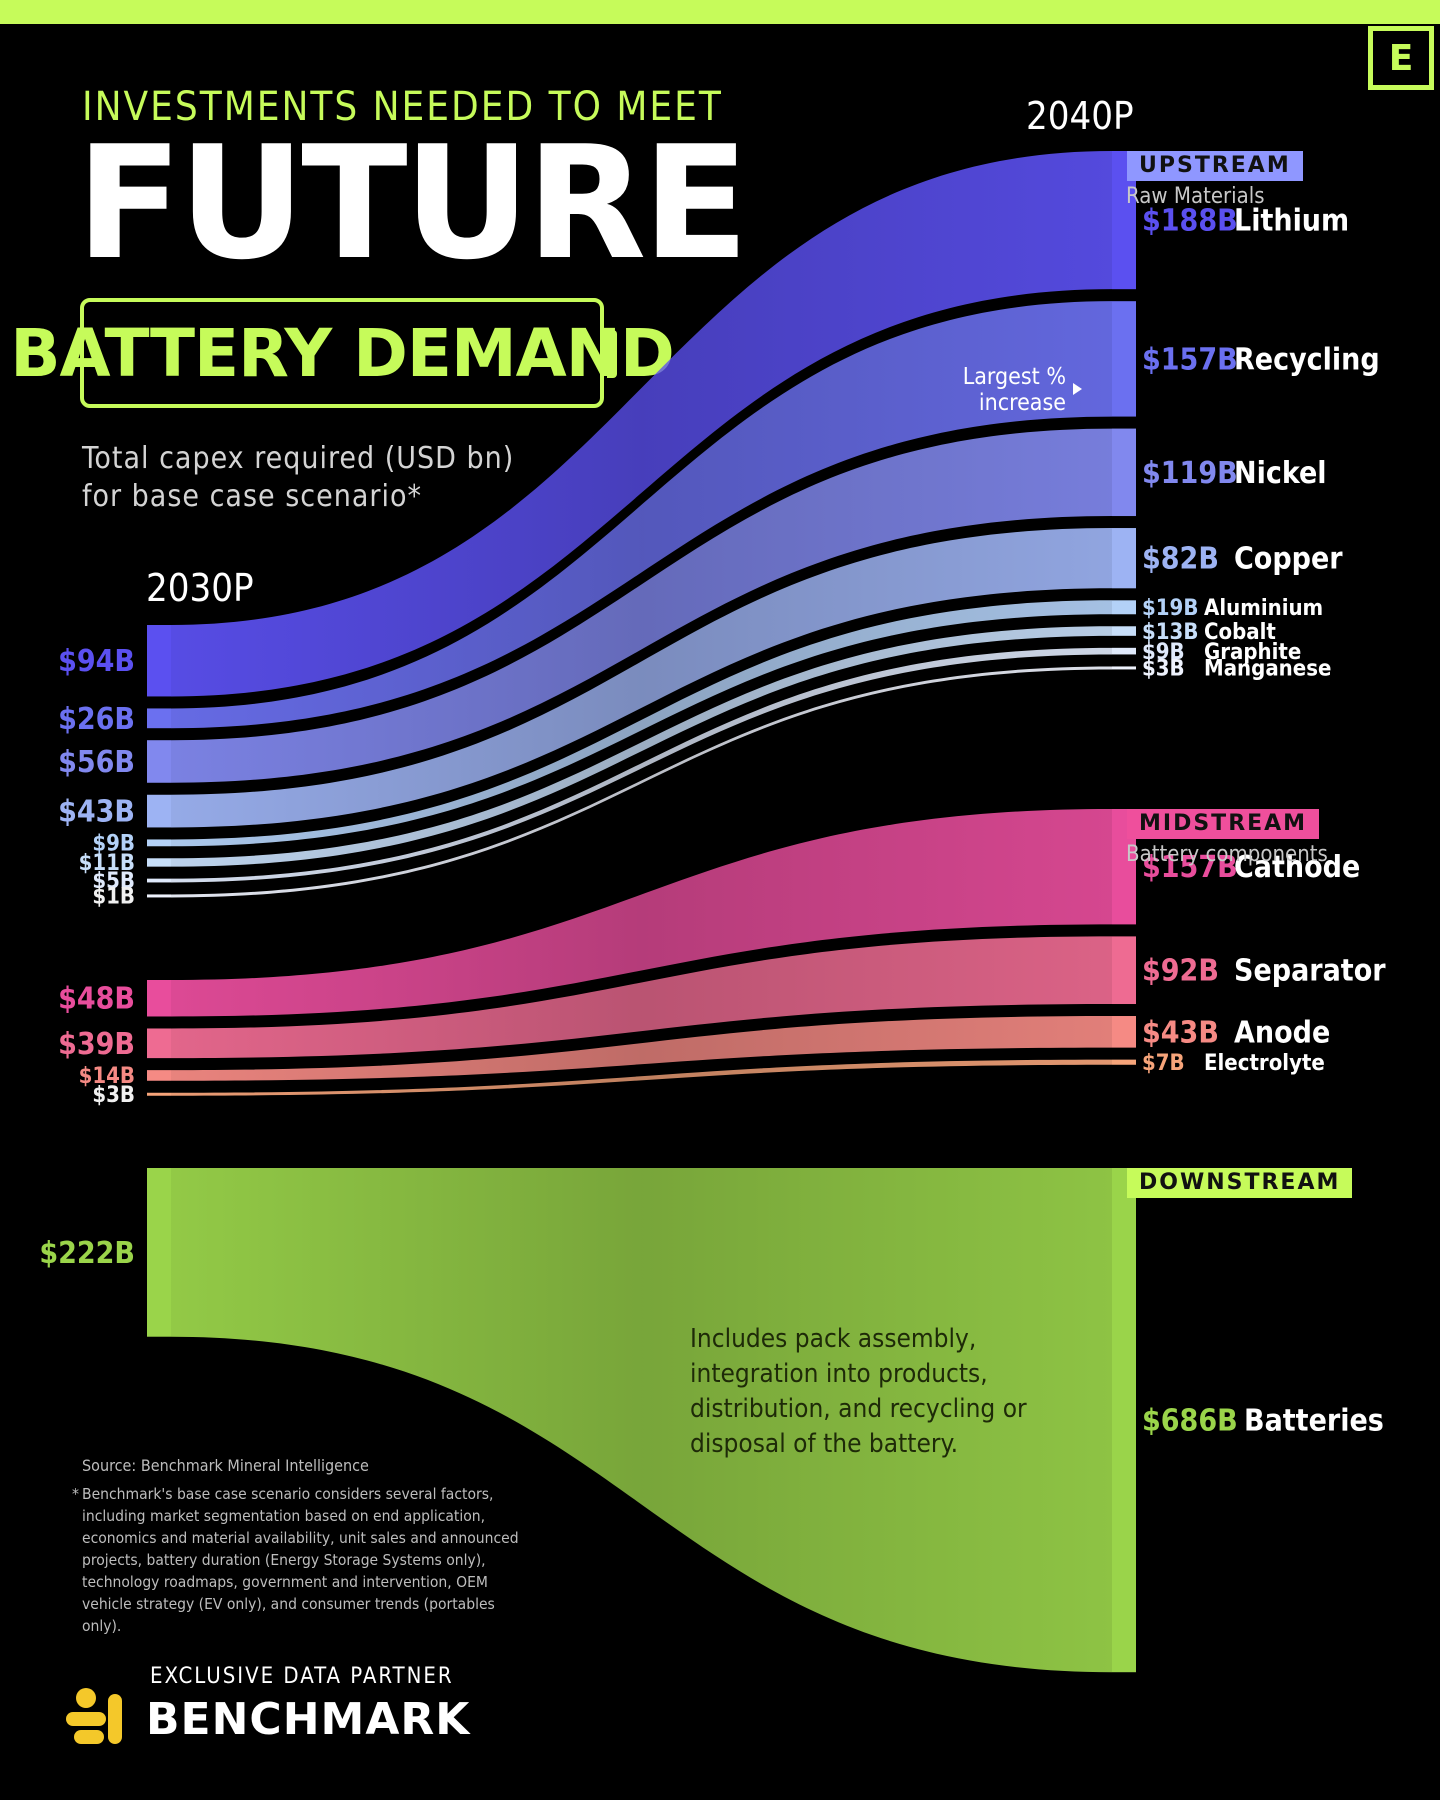 The image size is (1440, 1800). Describe the element at coordinates (402, 107) in the screenshot. I see `pretitle: INVESTMENTS NEEDED TO MEET` at that location.